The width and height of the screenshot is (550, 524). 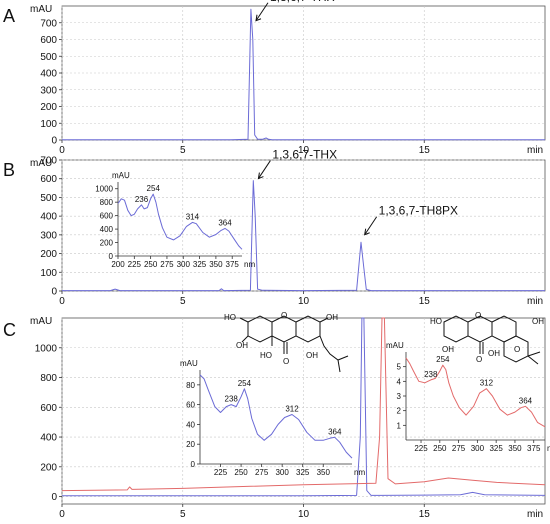 I want to click on c-inset-2-peak-label: 364, so click(x=526, y=400).